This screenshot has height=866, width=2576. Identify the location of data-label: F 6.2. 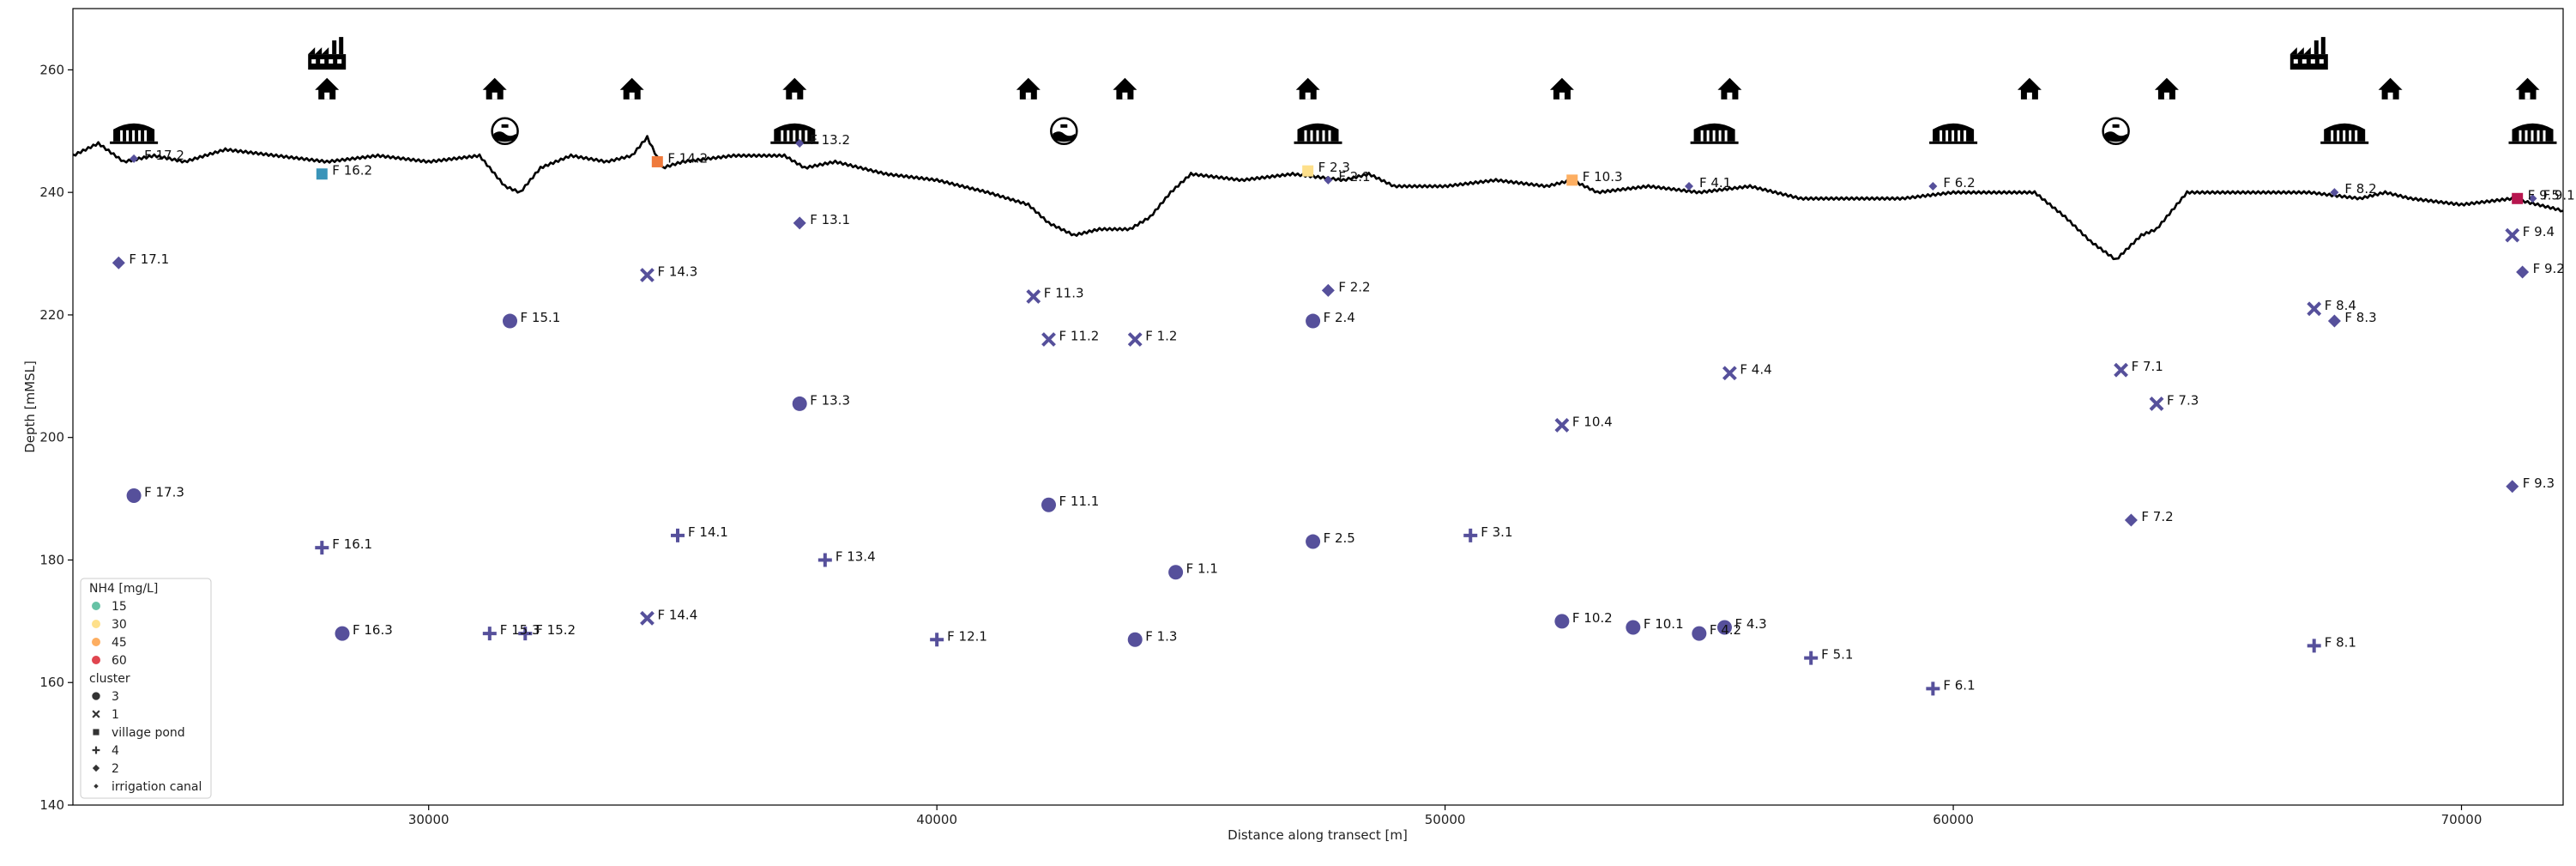
(1959, 183).